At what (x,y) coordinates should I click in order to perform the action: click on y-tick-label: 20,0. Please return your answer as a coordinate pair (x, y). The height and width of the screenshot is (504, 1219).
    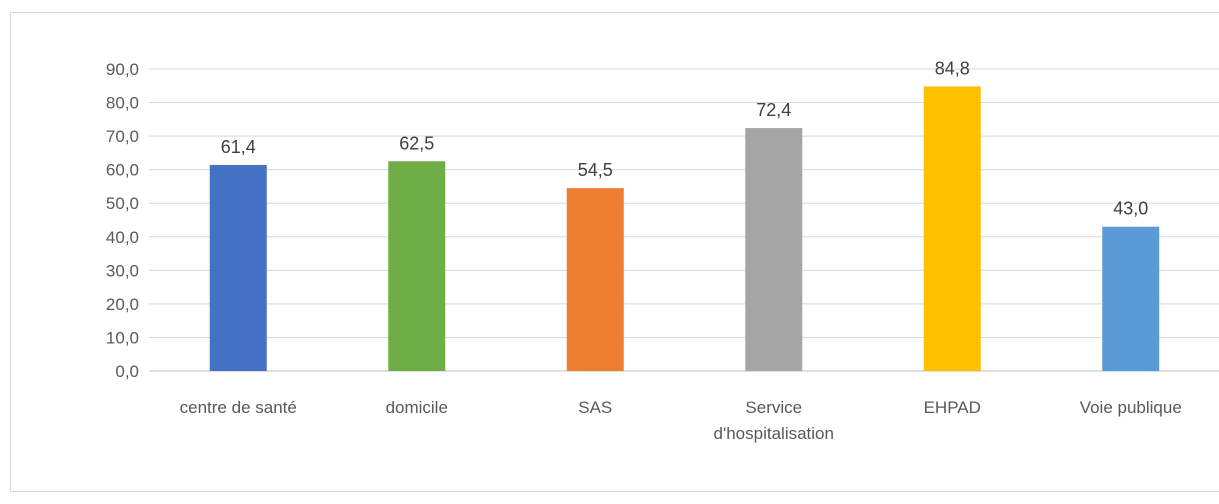
    Looking at the image, I should click on (122, 304).